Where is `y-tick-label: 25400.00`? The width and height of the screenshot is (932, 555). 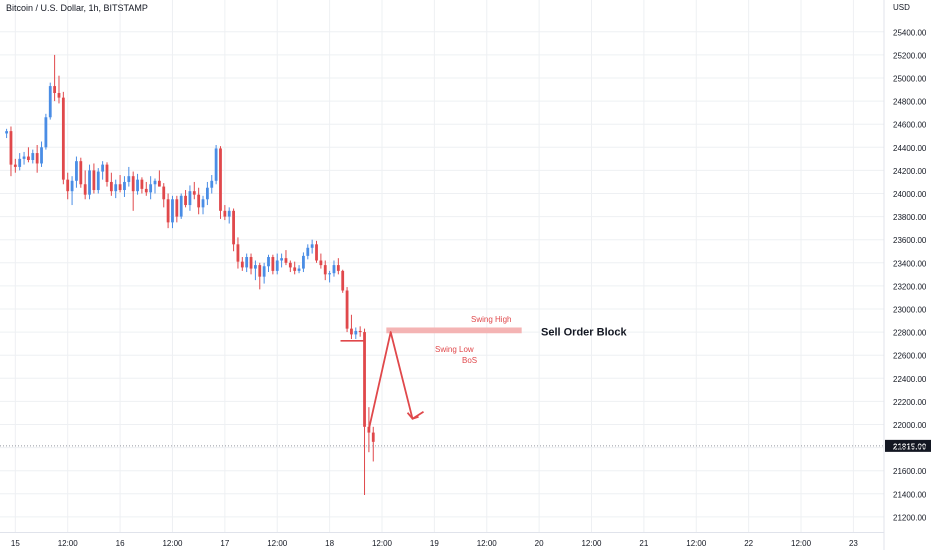
y-tick-label: 25400.00 is located at coordinates (910, 32).